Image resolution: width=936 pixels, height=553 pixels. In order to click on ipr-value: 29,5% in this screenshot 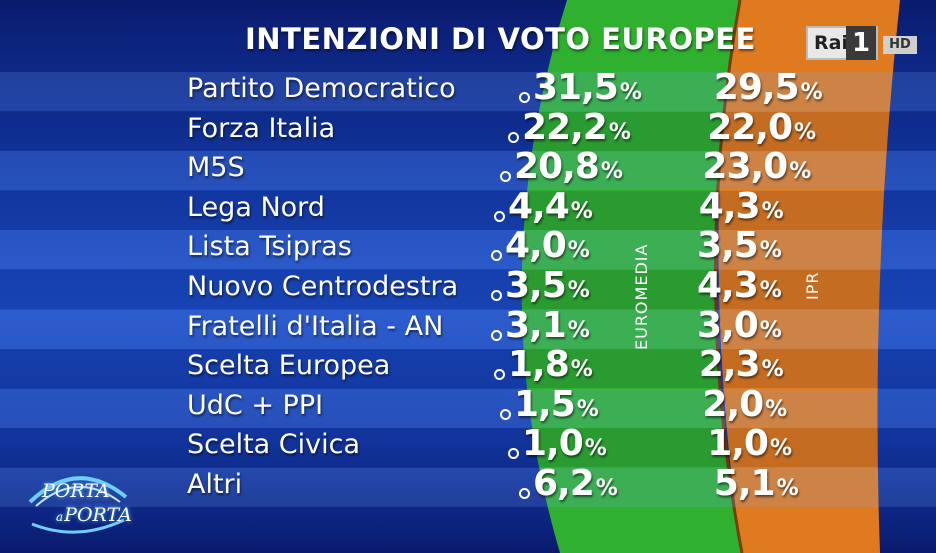, I will do `click(768, 87)`.